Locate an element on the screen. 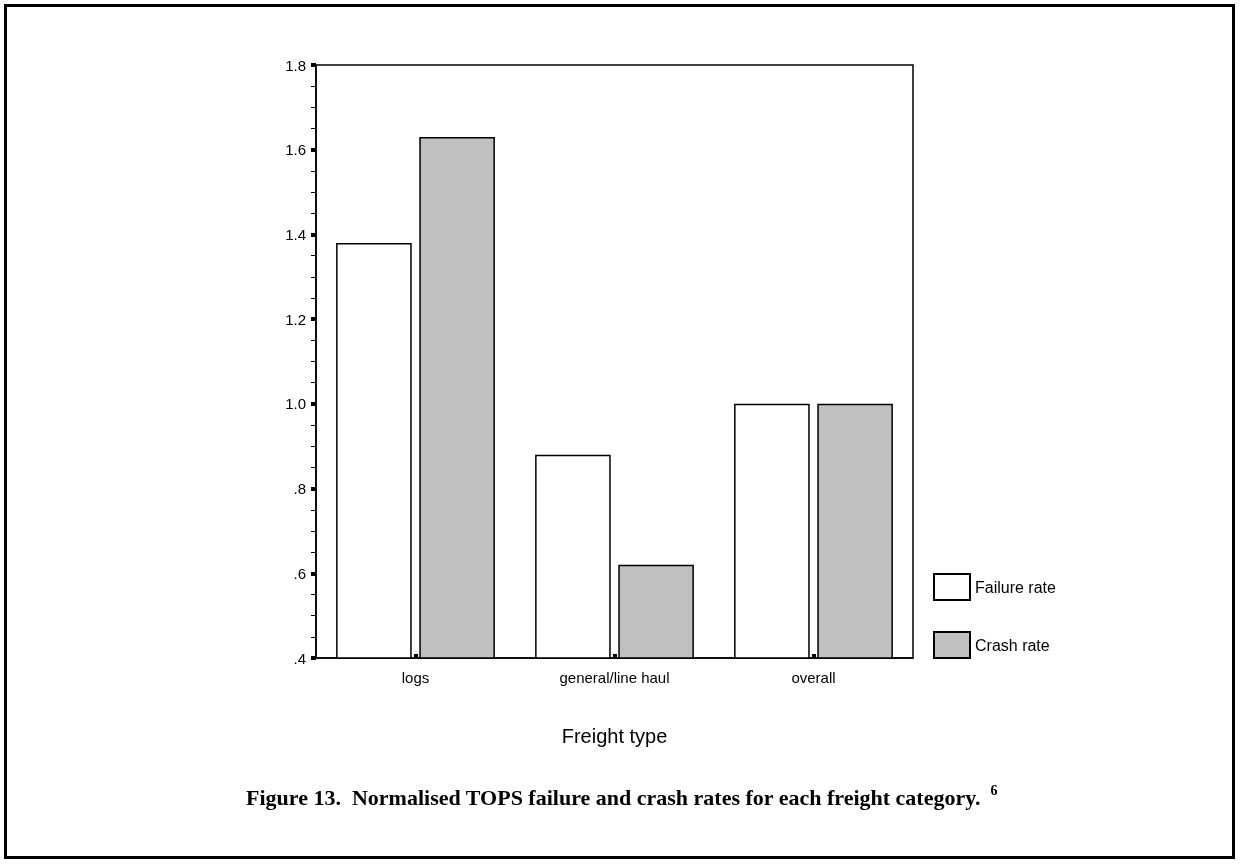  y-tick-label: .8 is located at coordinates (299, 489).